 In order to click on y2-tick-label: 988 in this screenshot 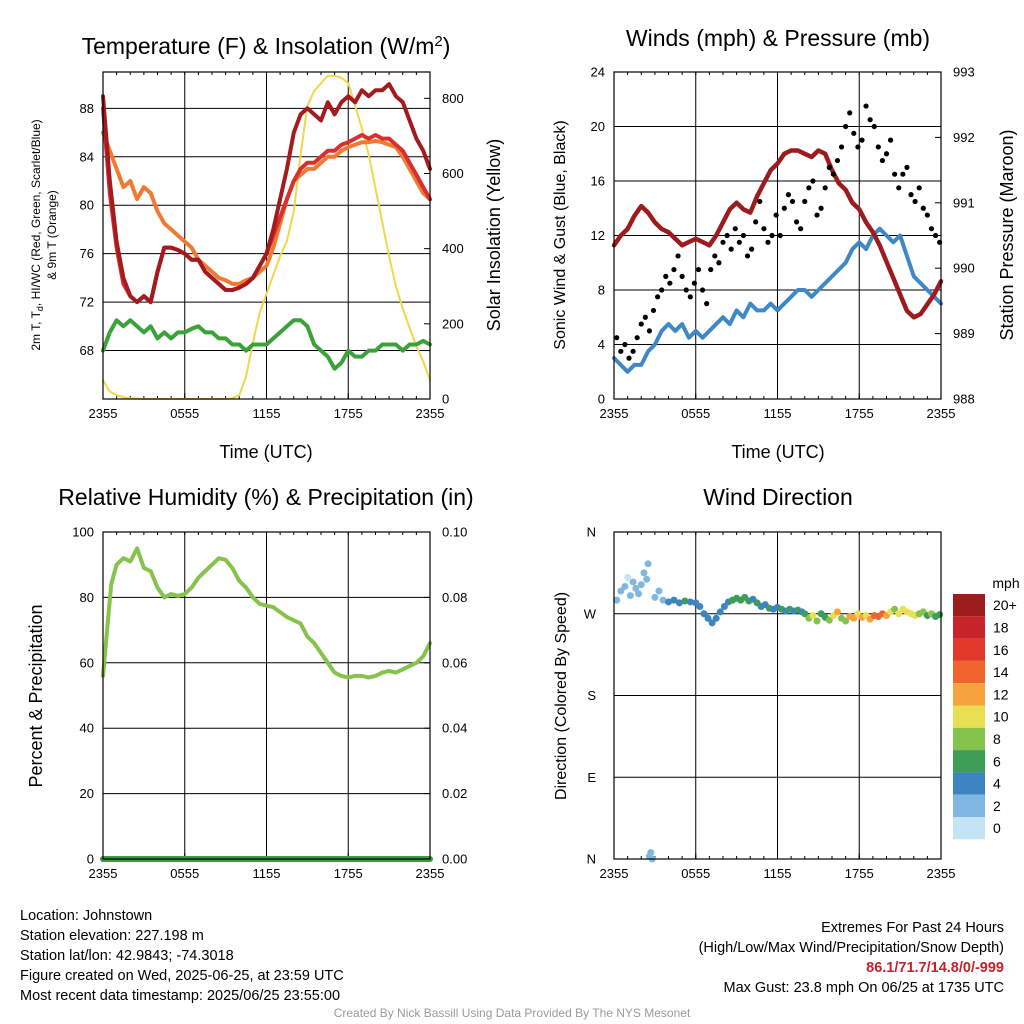, I will do `click(964, 399)`.